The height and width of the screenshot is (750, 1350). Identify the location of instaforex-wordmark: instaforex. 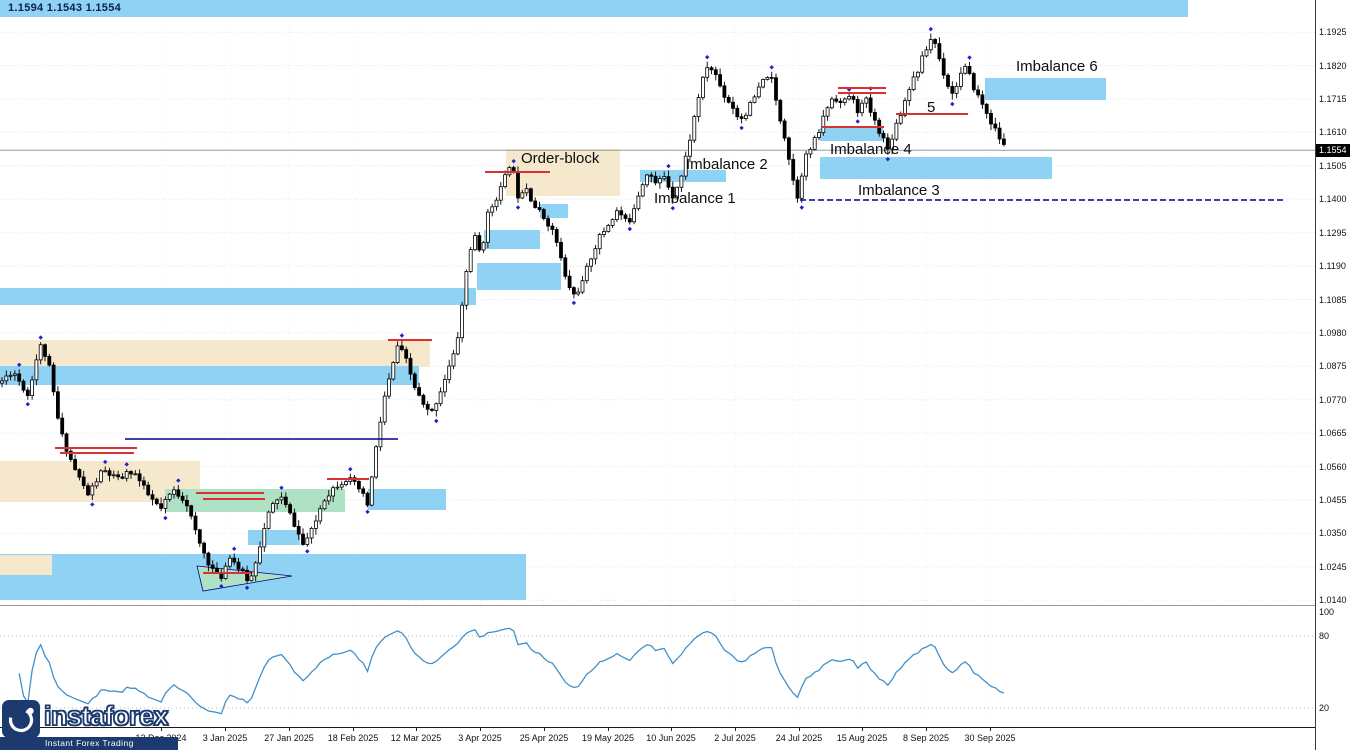
(106, 716).